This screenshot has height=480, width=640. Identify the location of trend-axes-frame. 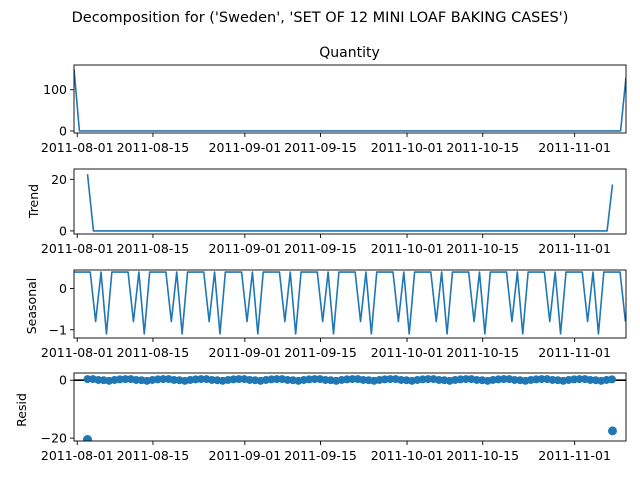
(350, 201).